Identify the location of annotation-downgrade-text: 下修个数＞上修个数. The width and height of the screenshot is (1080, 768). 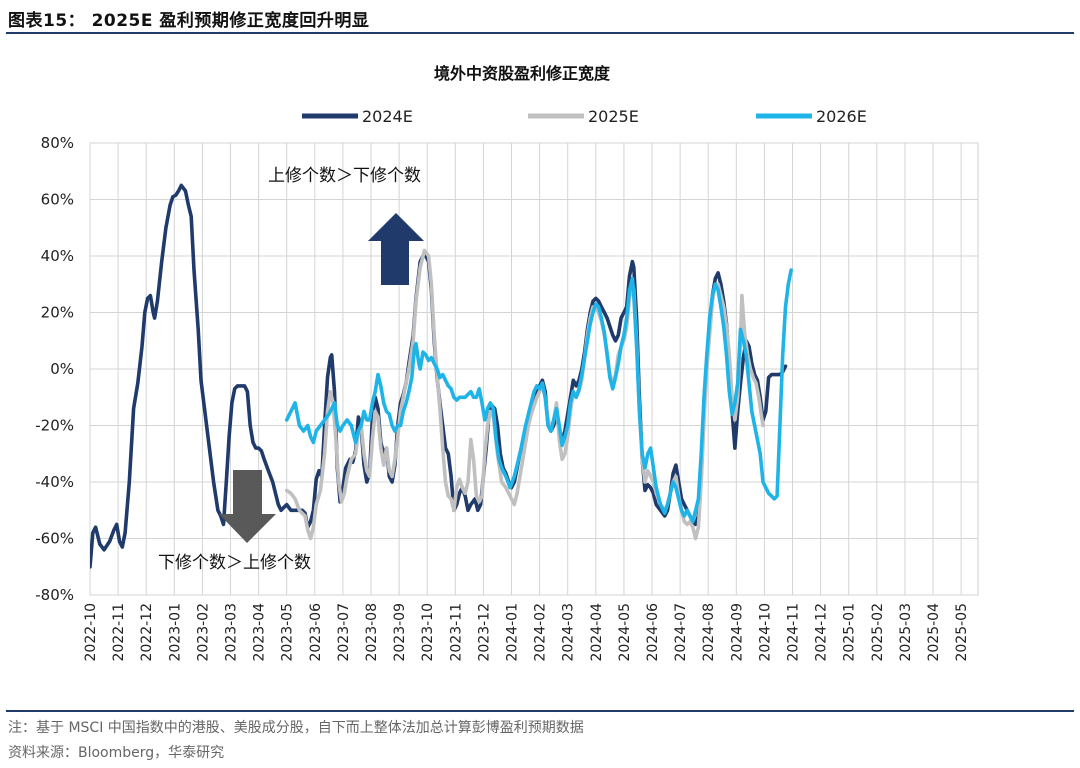
(234, 563).